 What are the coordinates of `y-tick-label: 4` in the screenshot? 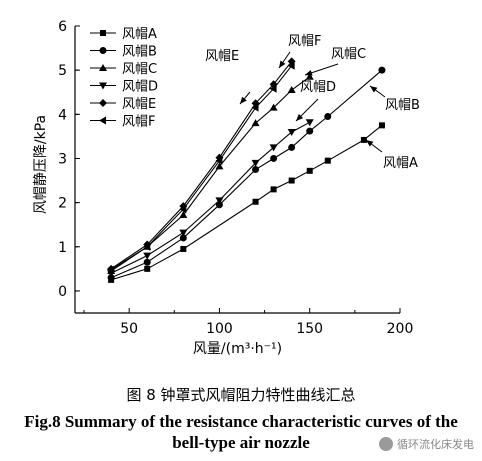 It's located at (62, 115).